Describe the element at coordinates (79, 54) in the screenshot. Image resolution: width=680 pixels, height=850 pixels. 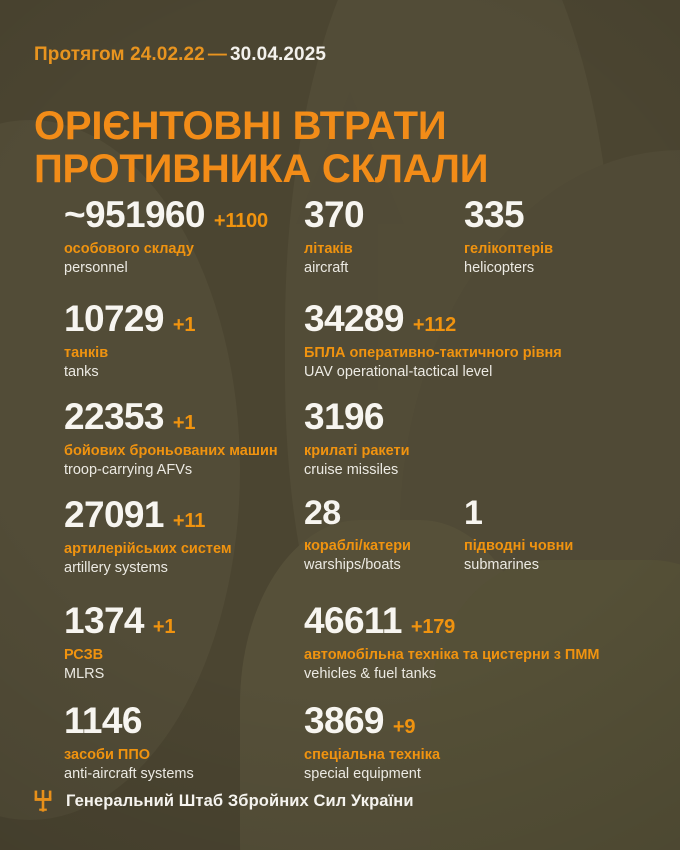
I see `period-prefix: Протягом` at that location.